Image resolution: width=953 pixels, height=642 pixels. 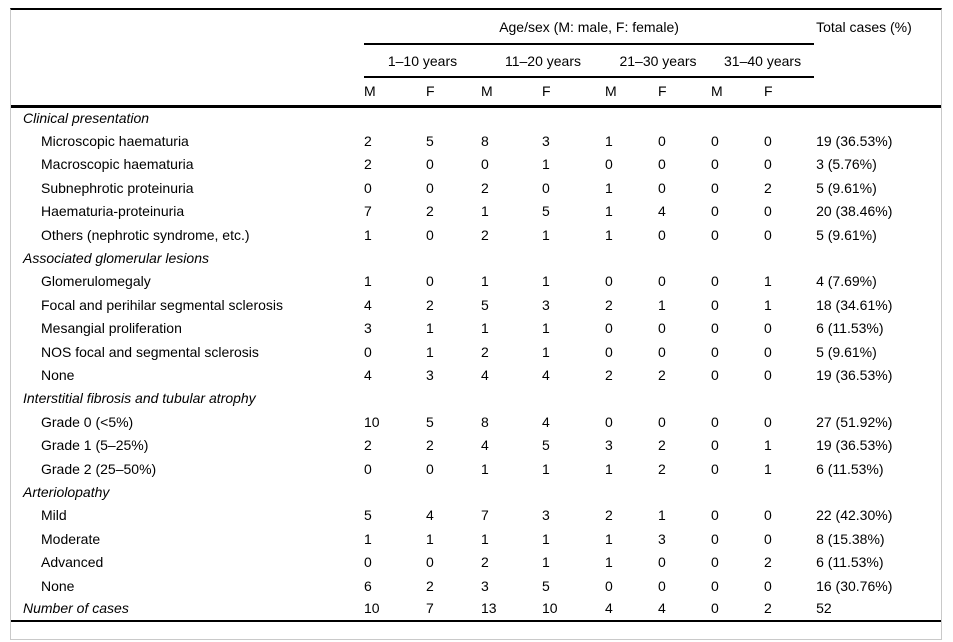 What do you see at coordinates (187, 92) in the screenshot?
I see `header-spacer` at bounding box center [187, 92].